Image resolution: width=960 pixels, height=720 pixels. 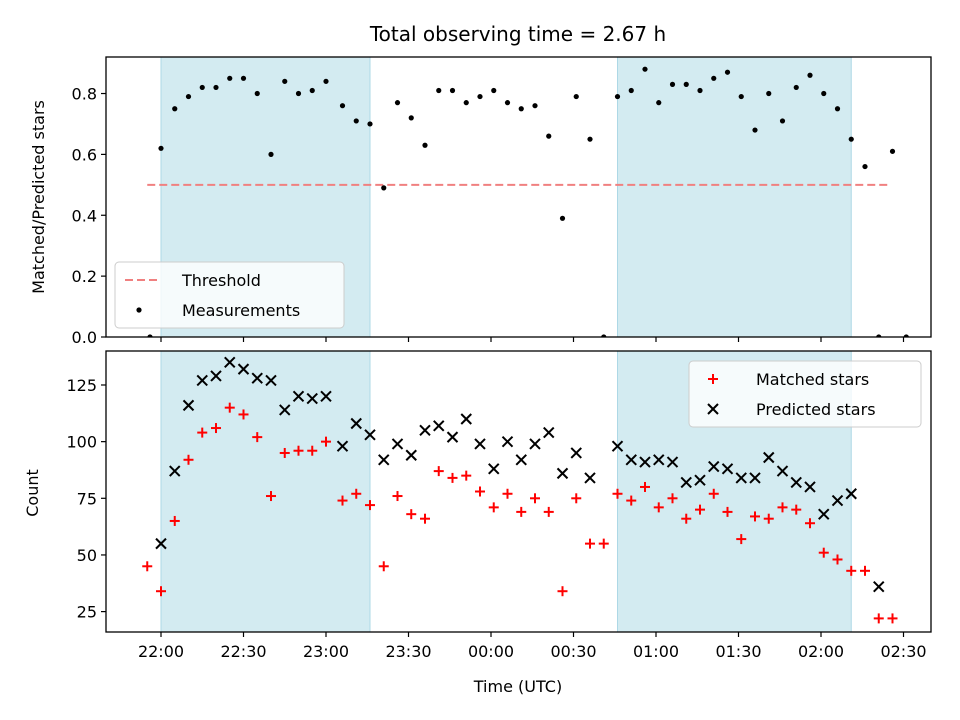 What do you see at coordinates (738, 651) in the screenshot?
I see `bottom-x-tick-label: 01:30` at bounding box center [738, 651].